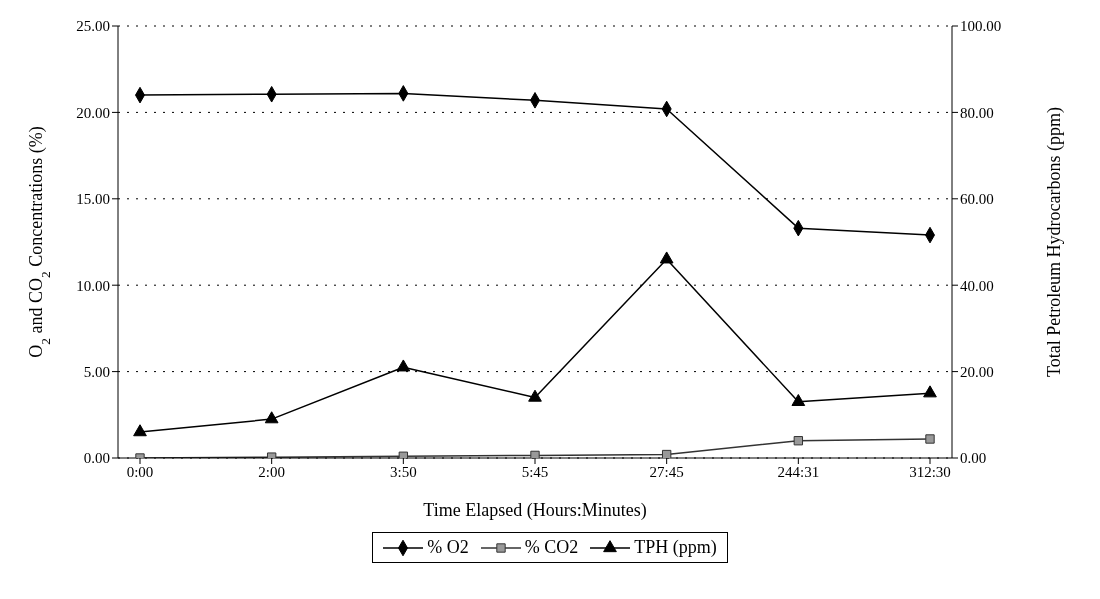 This screenshot has height=599, width=1100. I want to click on y-tick-label: 5.00, so click(96, 371).